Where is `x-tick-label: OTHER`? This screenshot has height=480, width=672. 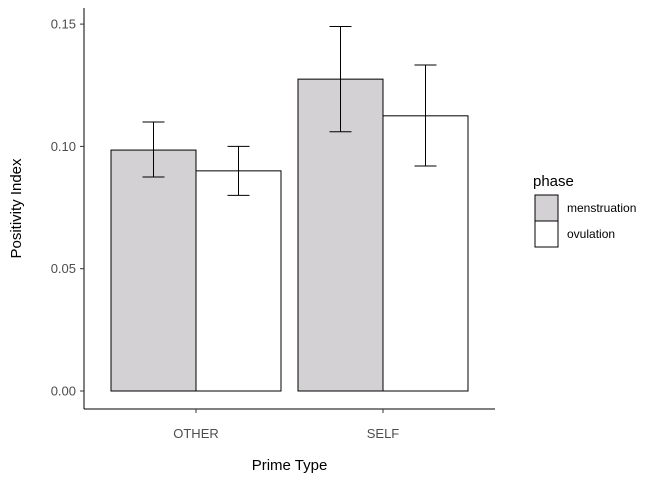
x-tick-label: OTHER is located at coordinates (196, 433).